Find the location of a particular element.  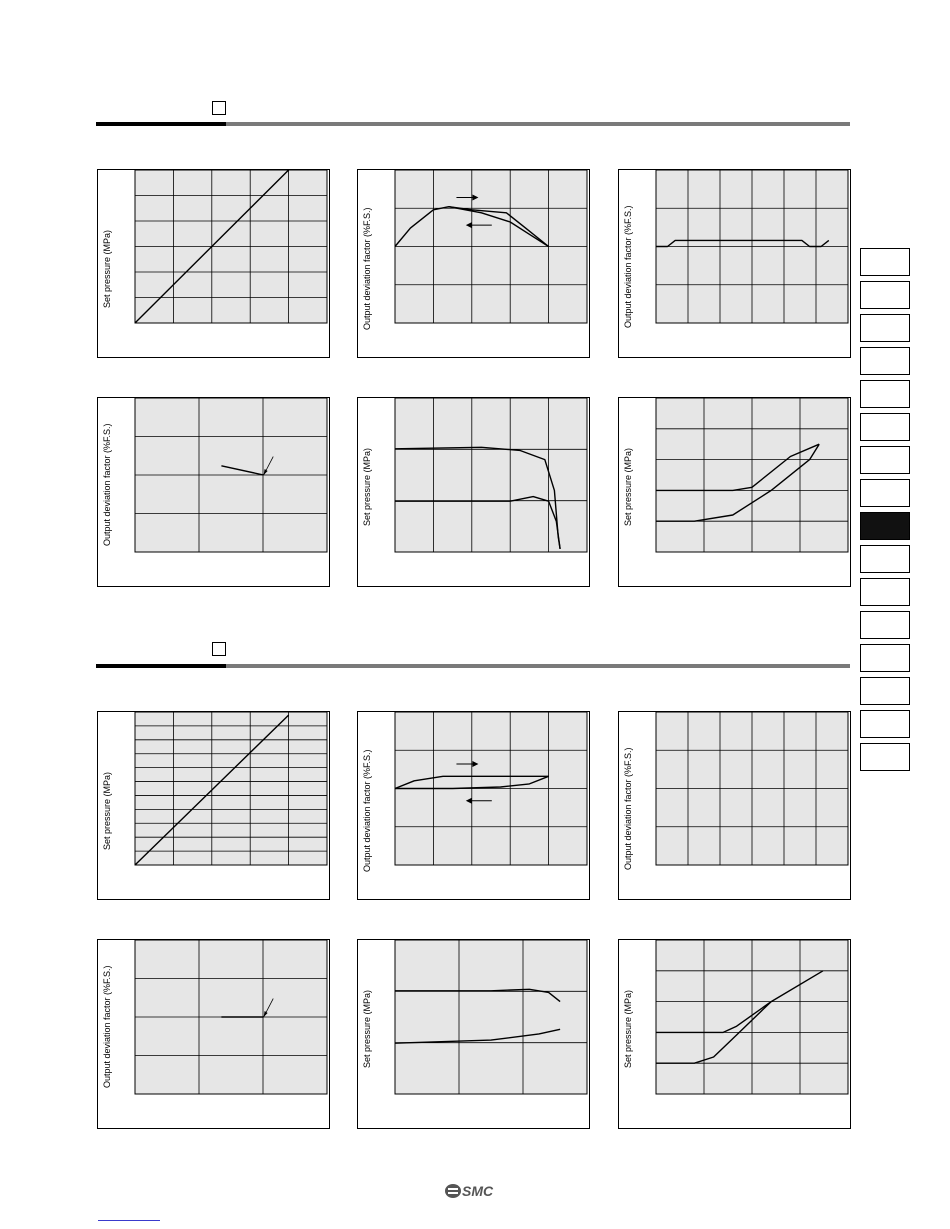

chart-panel-s2-d: Output deviation factor (%F.S.) is located at coordinates (213, 1034).